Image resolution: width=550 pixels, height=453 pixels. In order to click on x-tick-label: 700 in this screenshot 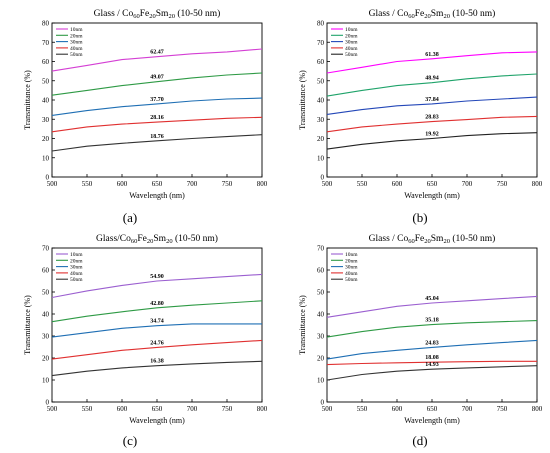, I will do `click(192, 184)`.